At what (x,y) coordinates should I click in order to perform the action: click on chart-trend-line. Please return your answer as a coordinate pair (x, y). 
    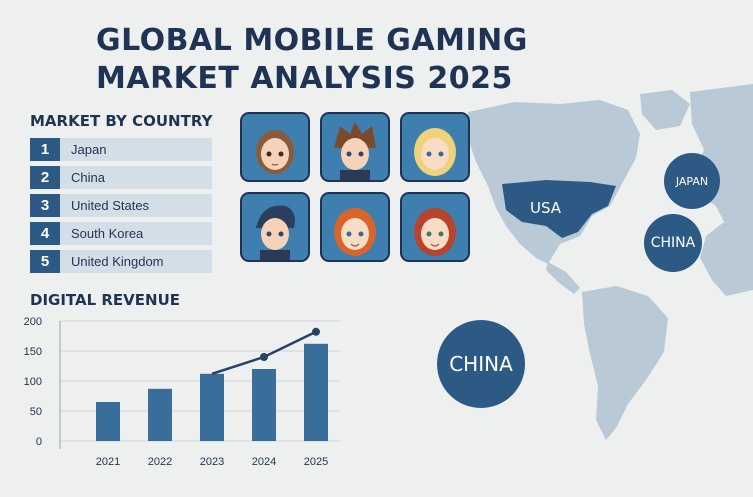
    Looking at the image, I should click on (265, 351).